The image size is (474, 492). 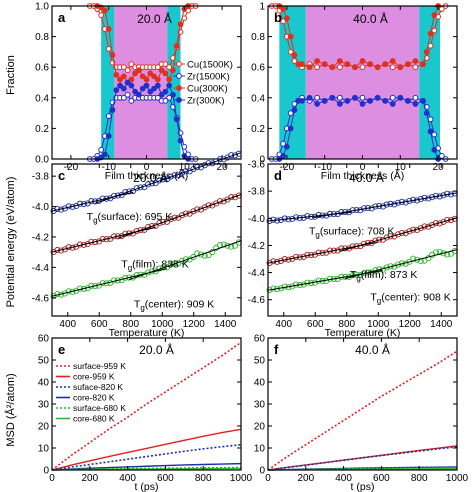 What do you see at coordinates (146, 404) in the screenshot?
I see `e-frame` at bounding box center [146, 404].